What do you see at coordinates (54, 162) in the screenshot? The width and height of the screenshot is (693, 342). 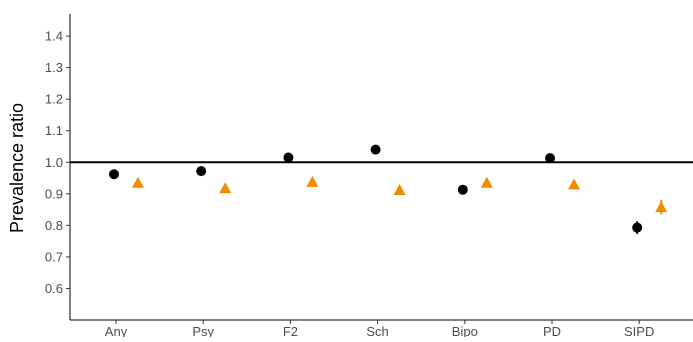 I see `y-tick-label: 1.0` at bounding box center [54, 162].